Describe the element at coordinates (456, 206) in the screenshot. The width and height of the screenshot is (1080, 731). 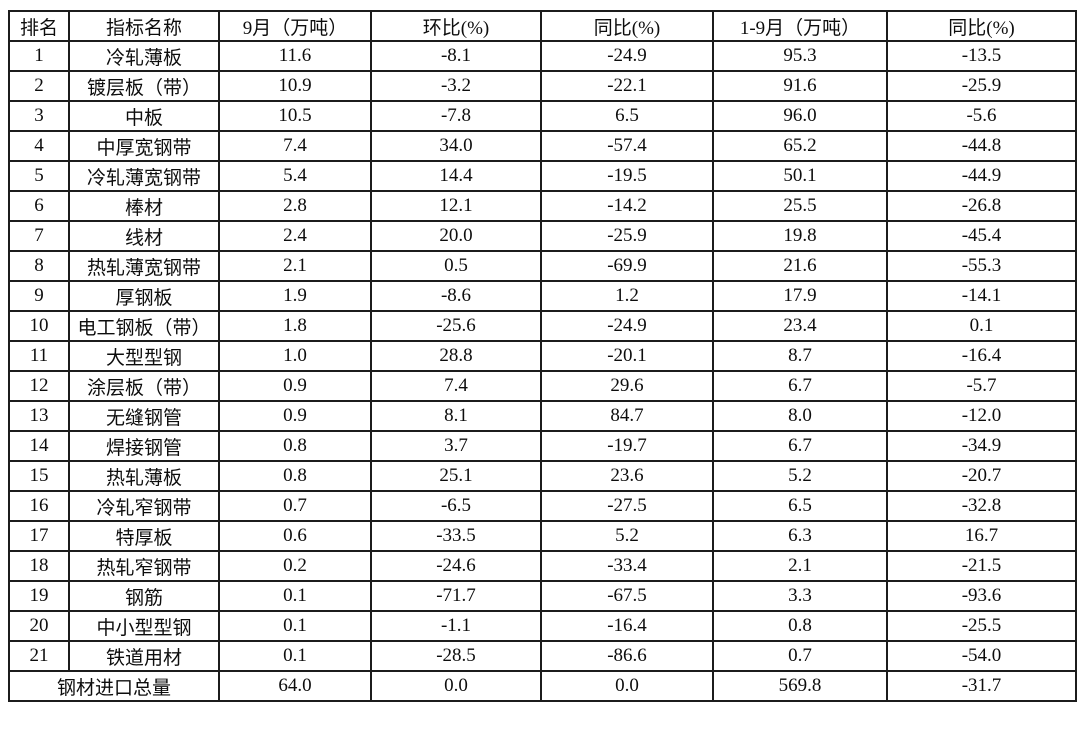
I see `mom-percent-cell: 12.1` at that location.